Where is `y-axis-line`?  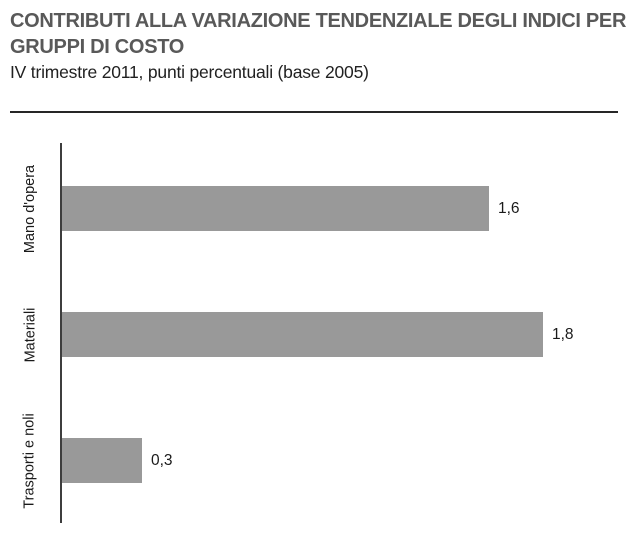
y-axis-line is located at coordinates (61, 333).